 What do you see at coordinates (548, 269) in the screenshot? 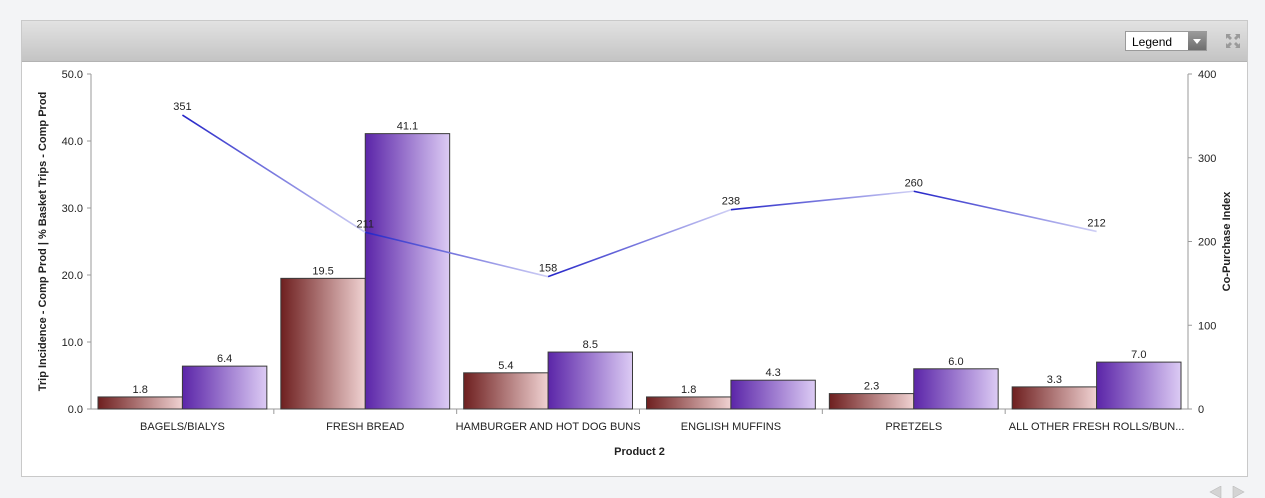
I see `line-value-label: 158` at bounding box center [548, 269].